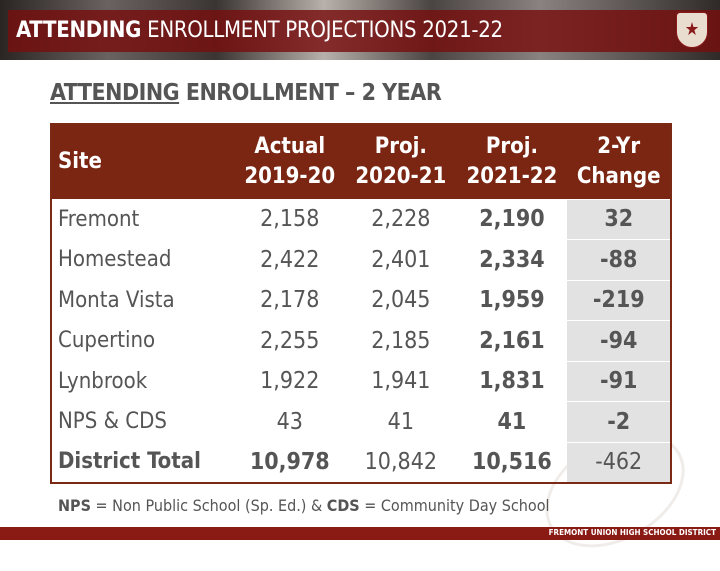 The image size is (720, 571). Describe the element at coordinates (619, 341) in the screenshot. I see `two-year-change: -94` at that location.